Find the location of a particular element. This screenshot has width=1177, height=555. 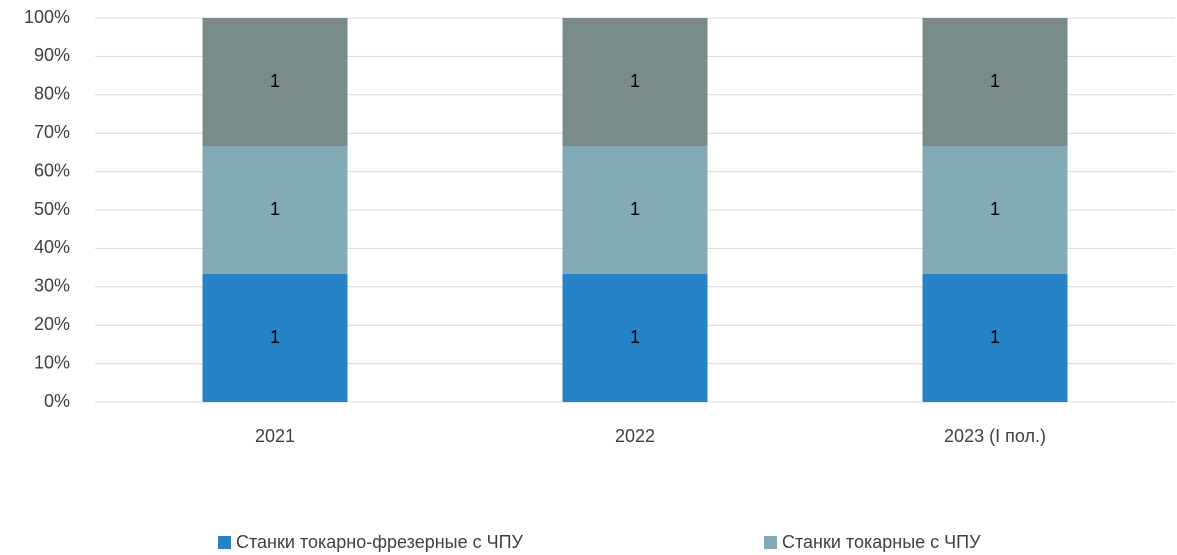

y-tick-label: 30% is located at coordinates (52, 286).